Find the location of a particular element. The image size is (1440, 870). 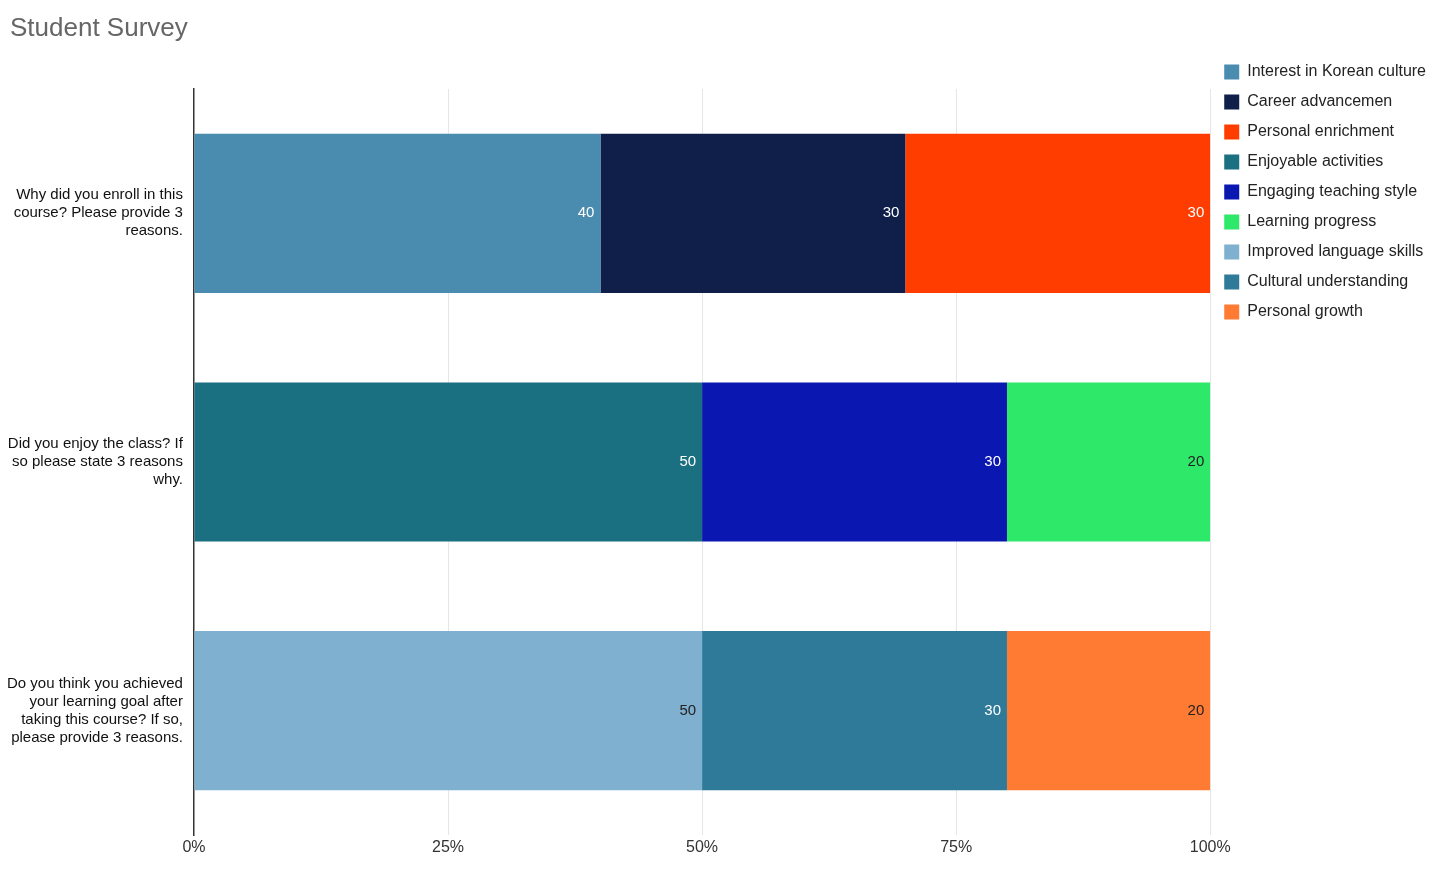

legend-label: Improved language skills is located at coordinates (1335, 251).